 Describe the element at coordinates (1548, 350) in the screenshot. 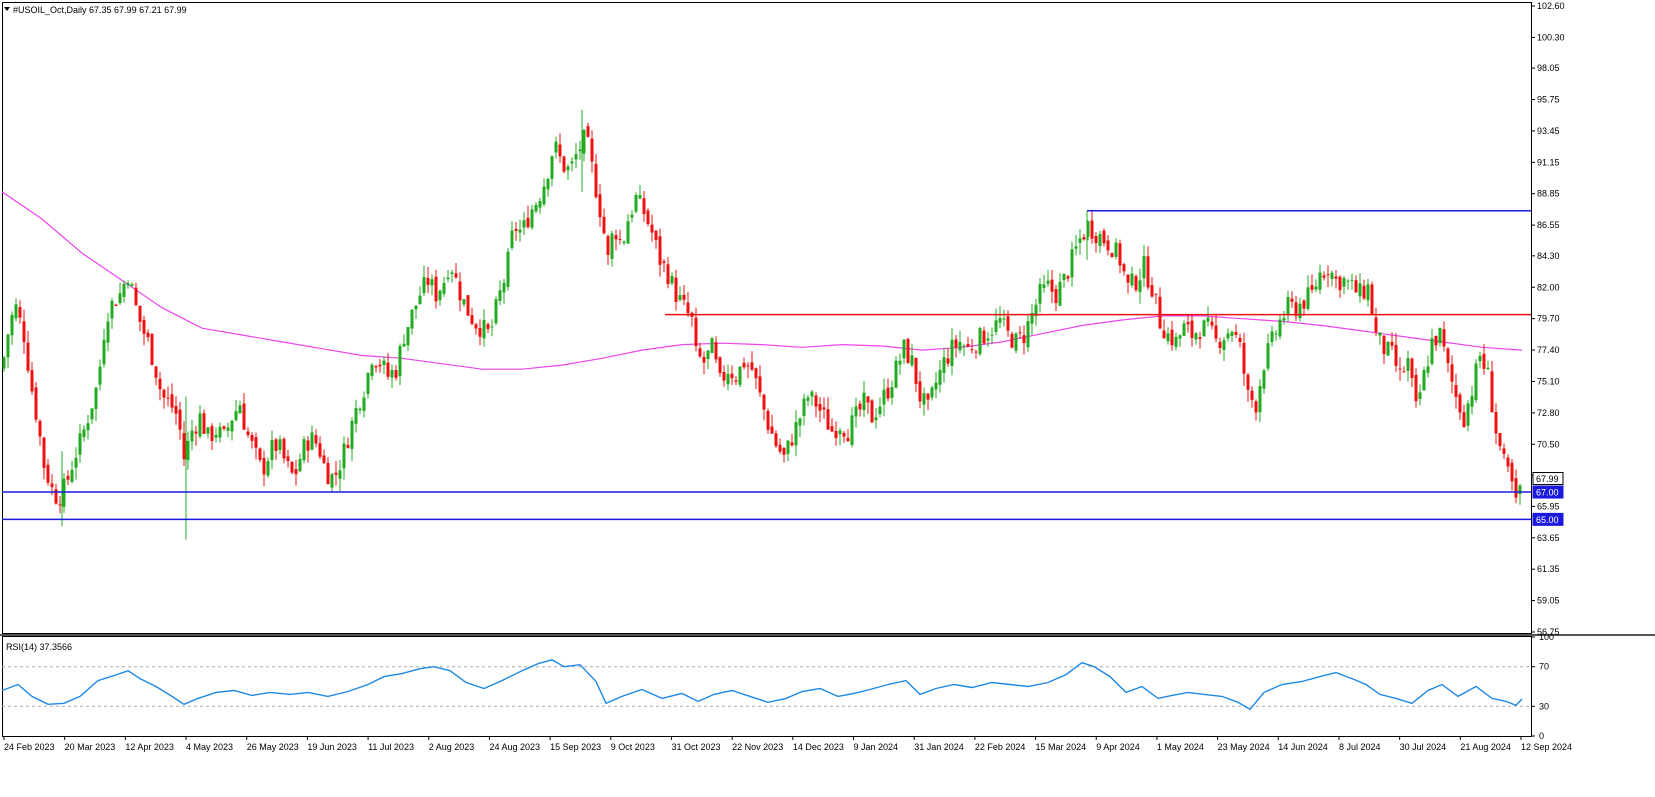

I see `y-tick-label: 77.40` at that location.